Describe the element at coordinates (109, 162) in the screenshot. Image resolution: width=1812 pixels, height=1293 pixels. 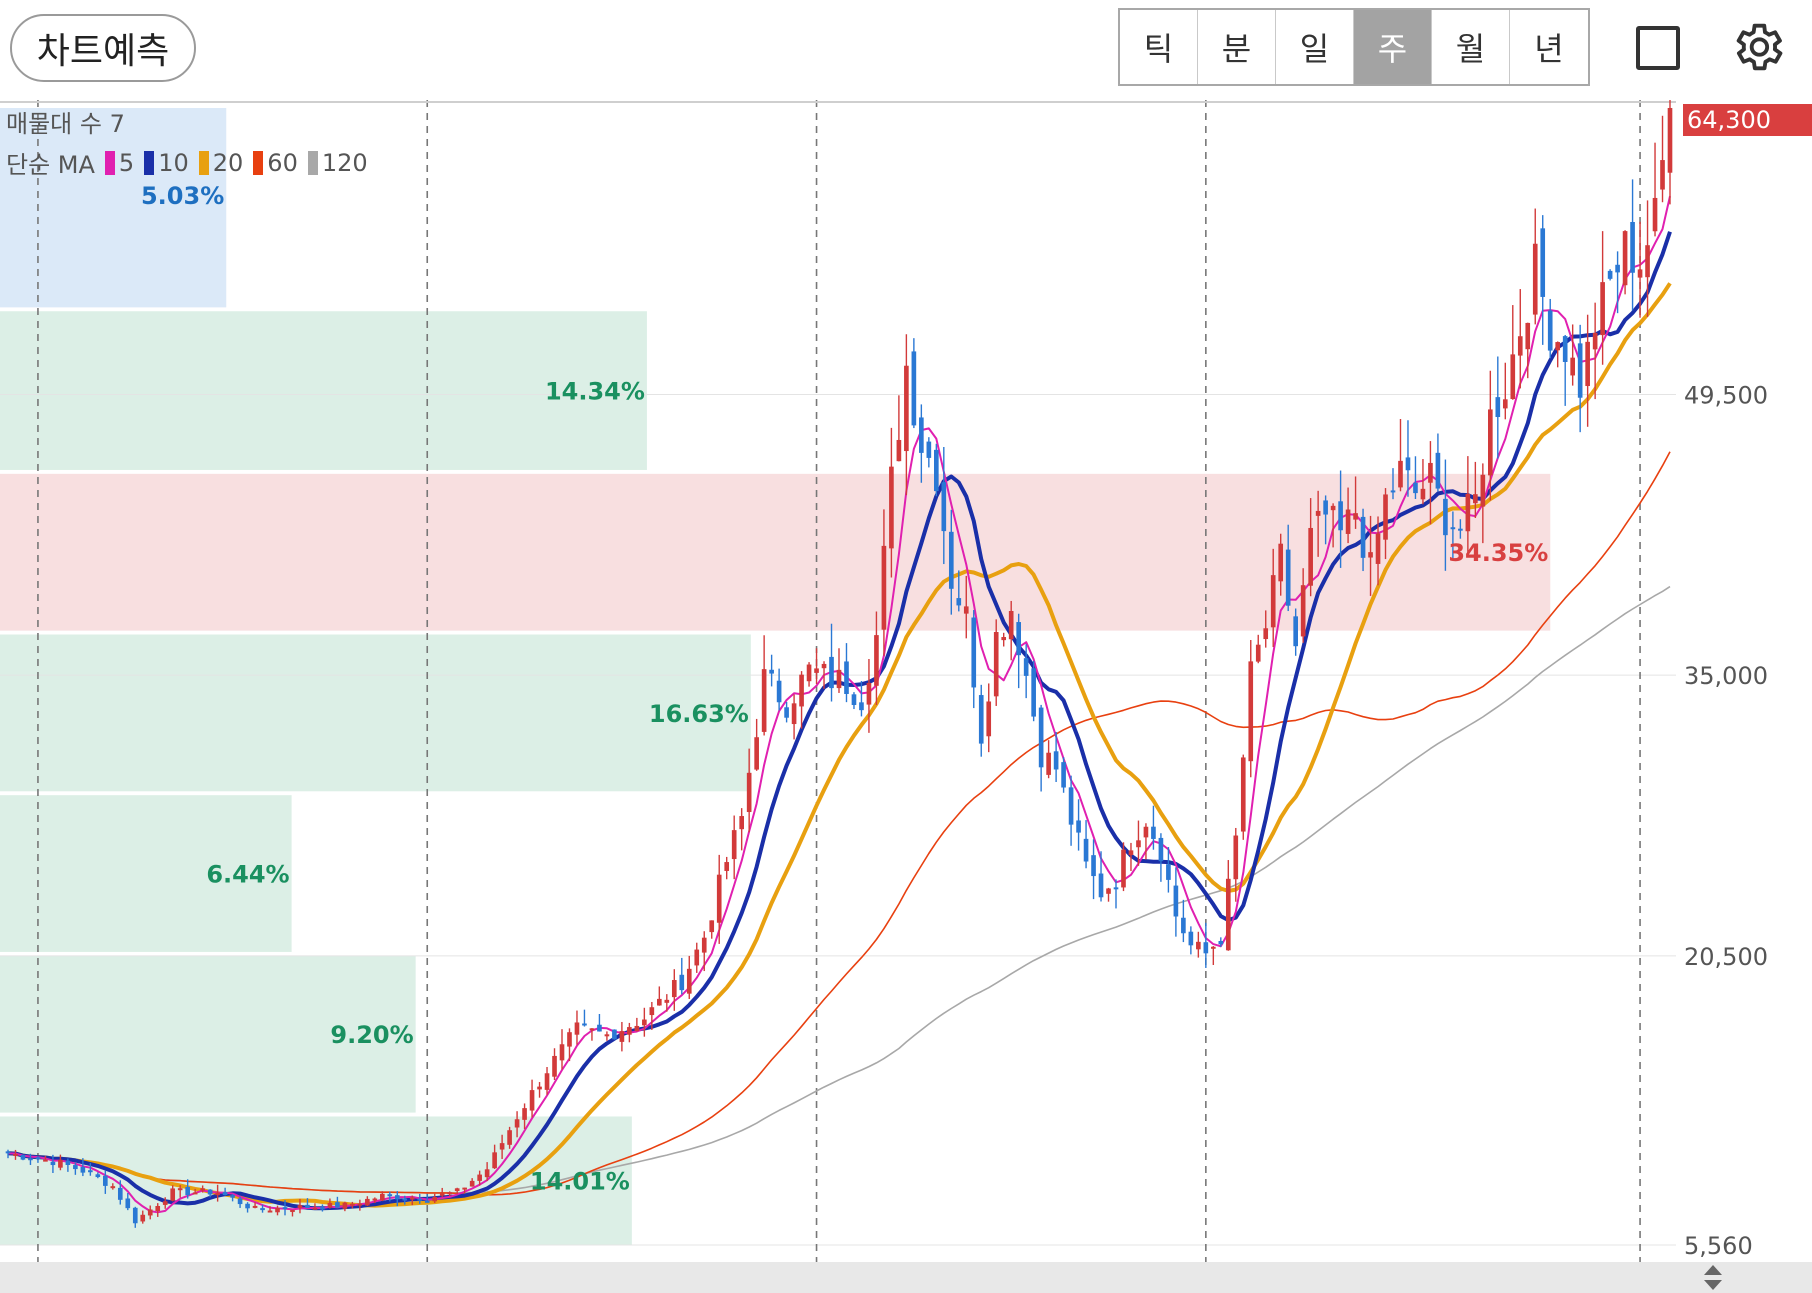
I see `ma5-swatch` at that location.